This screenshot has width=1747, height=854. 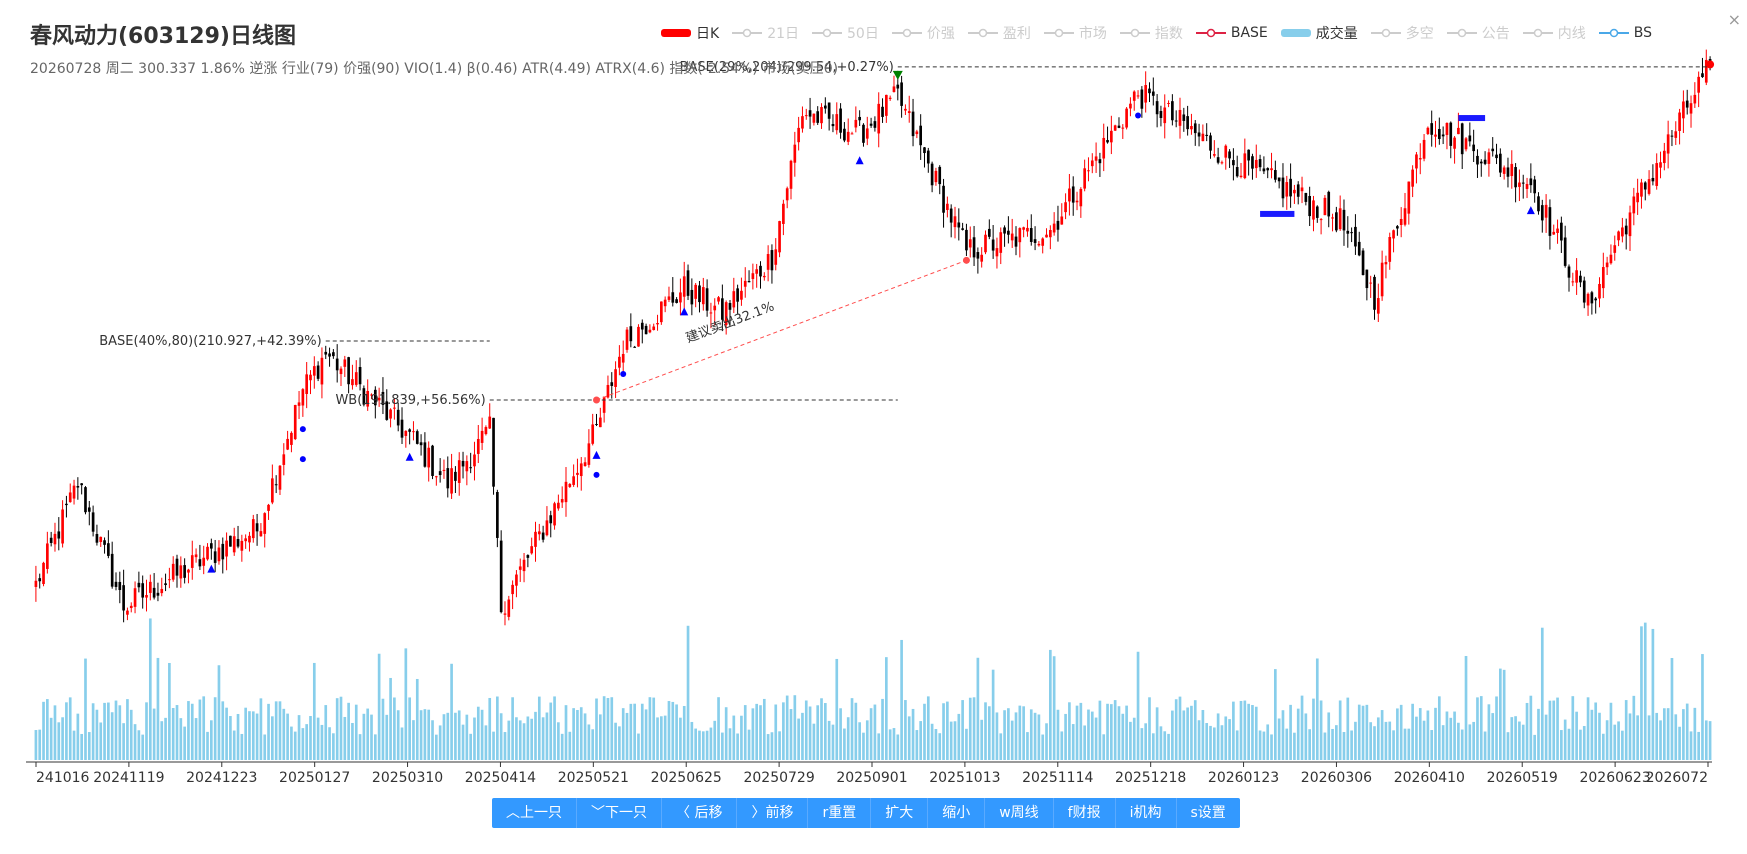 What do you see at coordinates (1478, 33) in the screenshot?
I see `legend-item-10: 公告` at bounding box center [1478, 33].